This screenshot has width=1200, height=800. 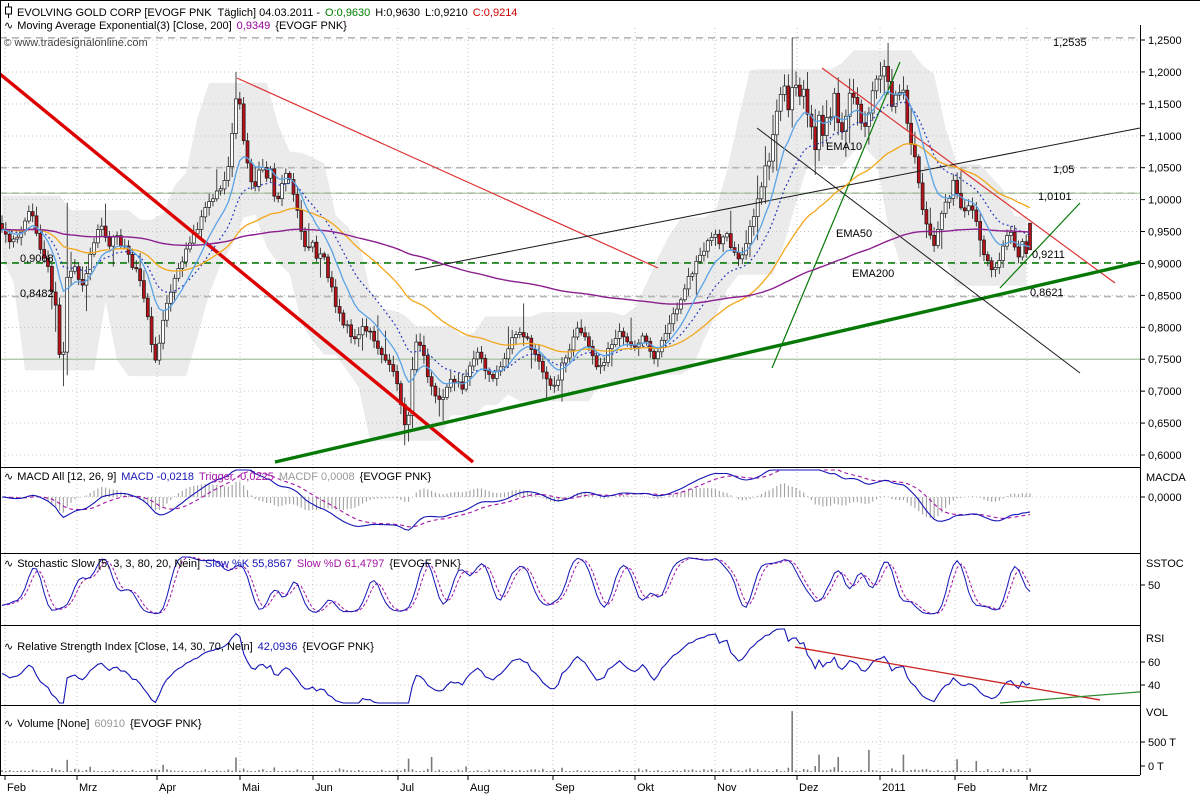 What do you see at coordinates (1165, 392) in the screenshot?
I see `svg-text: 0,7000` at bounding box center [1165, 392].